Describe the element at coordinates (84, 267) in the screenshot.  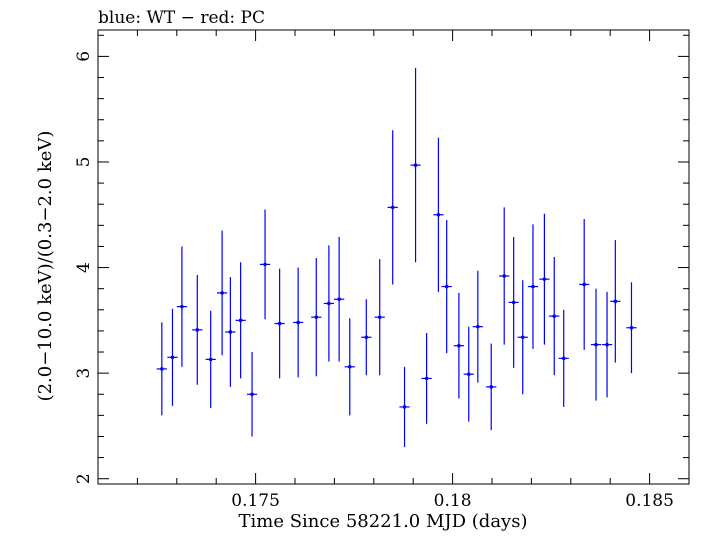
I see `y-tick-label: 4` at that location.